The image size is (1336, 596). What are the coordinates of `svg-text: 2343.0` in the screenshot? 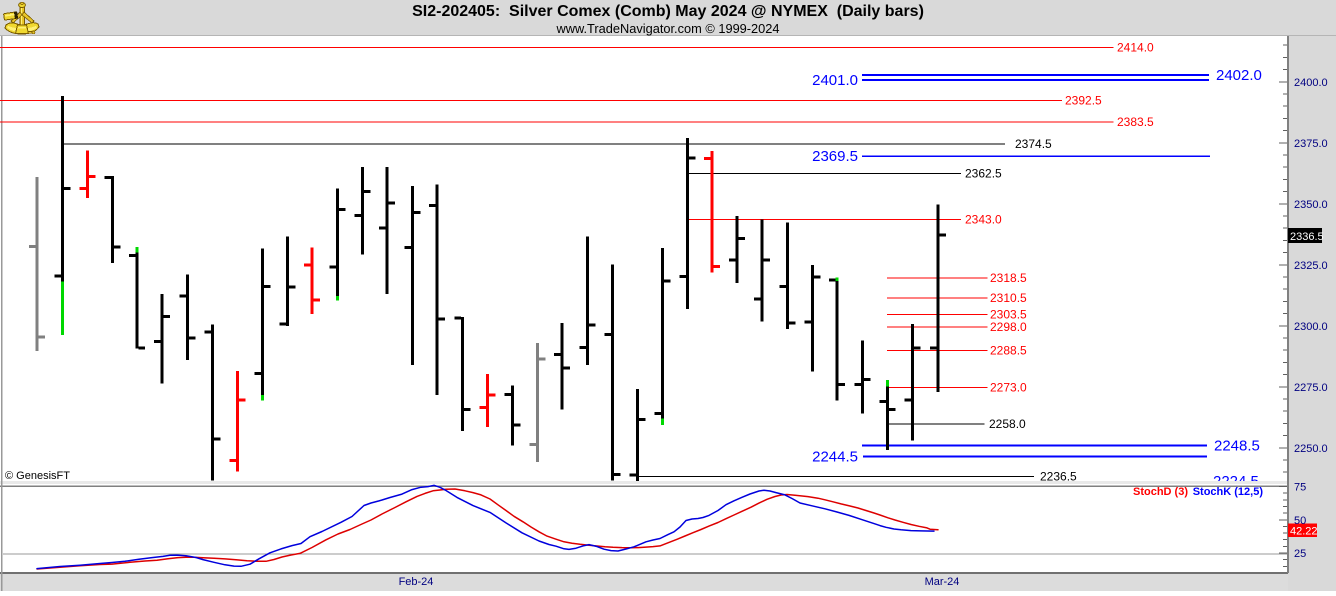 It's located at (983, 220).